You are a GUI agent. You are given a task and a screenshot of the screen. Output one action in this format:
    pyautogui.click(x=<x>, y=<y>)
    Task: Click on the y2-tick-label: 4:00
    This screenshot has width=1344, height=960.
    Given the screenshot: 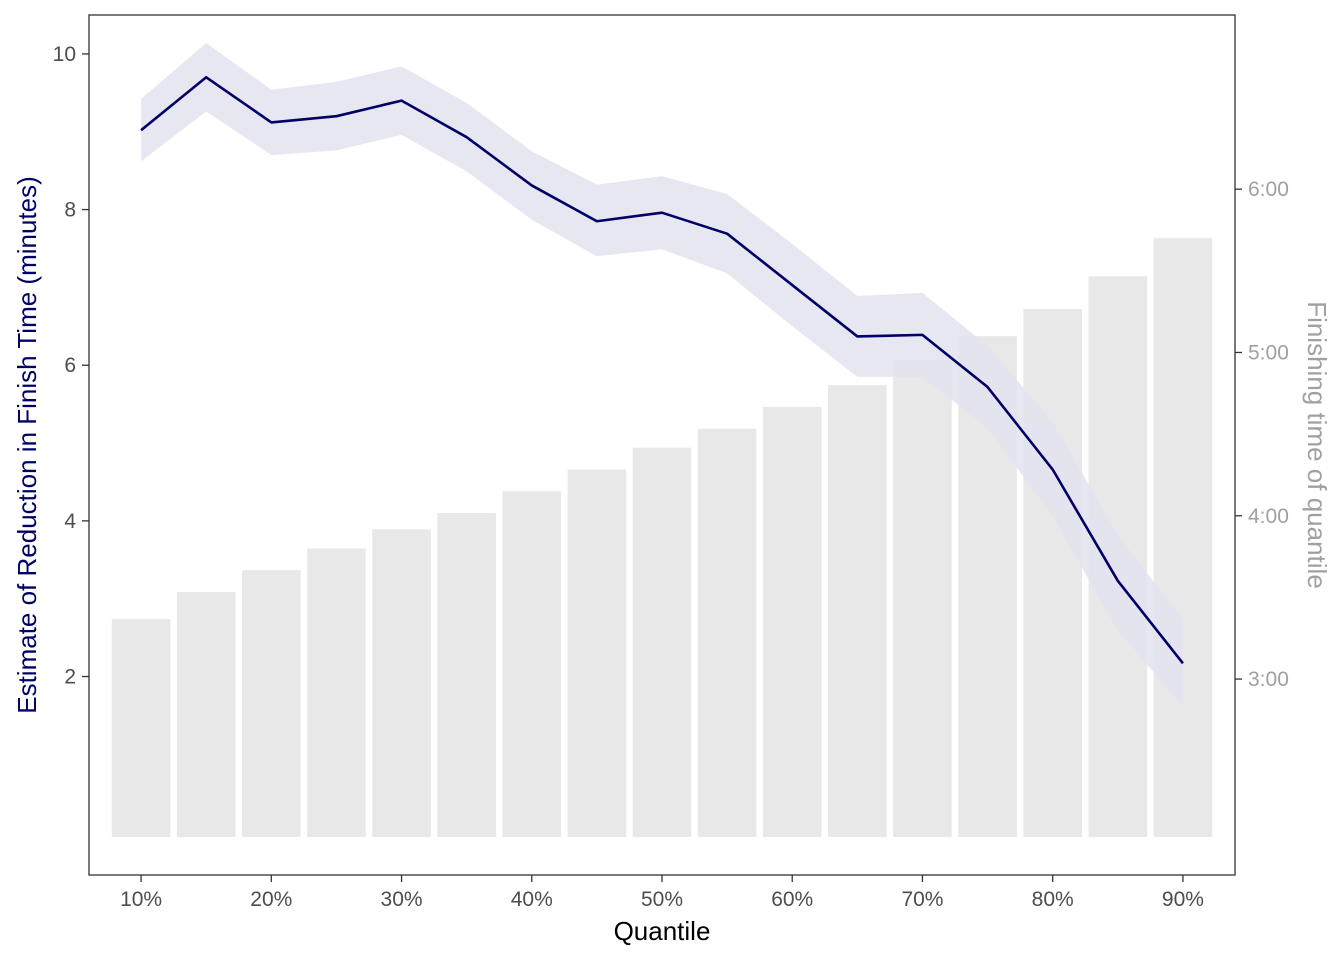 What is the action you would take?
    pyautogui.click(x=1268, y=516)
    